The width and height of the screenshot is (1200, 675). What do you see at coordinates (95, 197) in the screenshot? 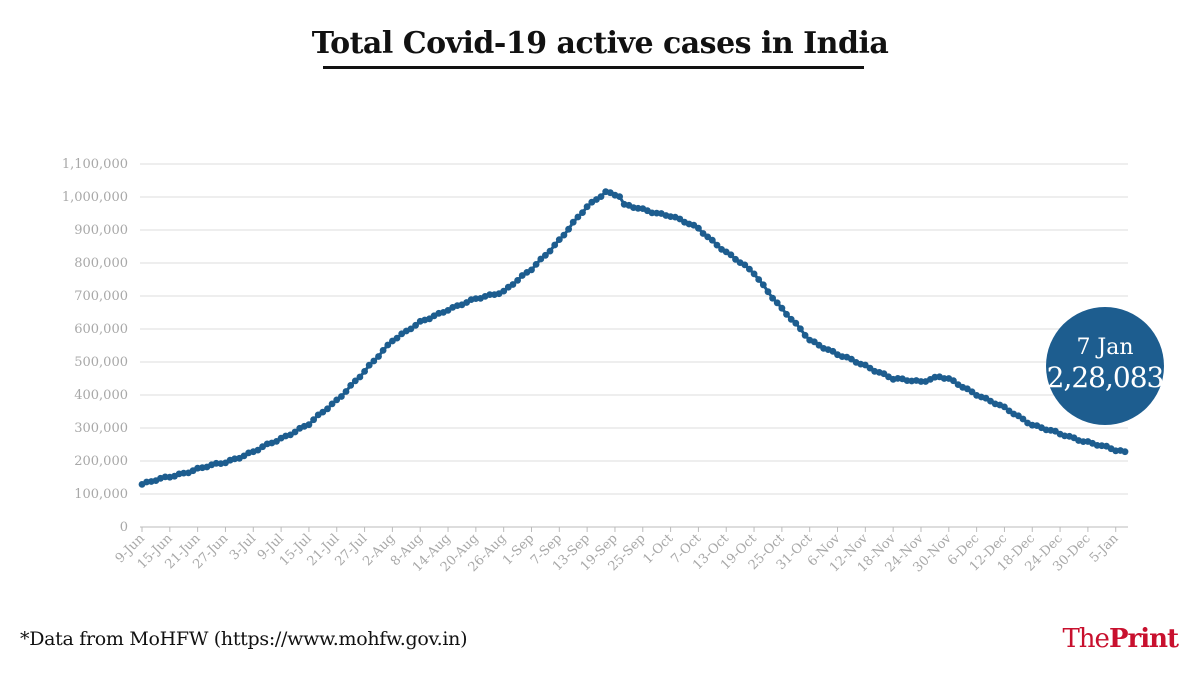
I see `y-tick-label: 1,000,000` at bounding box center [95, 197].